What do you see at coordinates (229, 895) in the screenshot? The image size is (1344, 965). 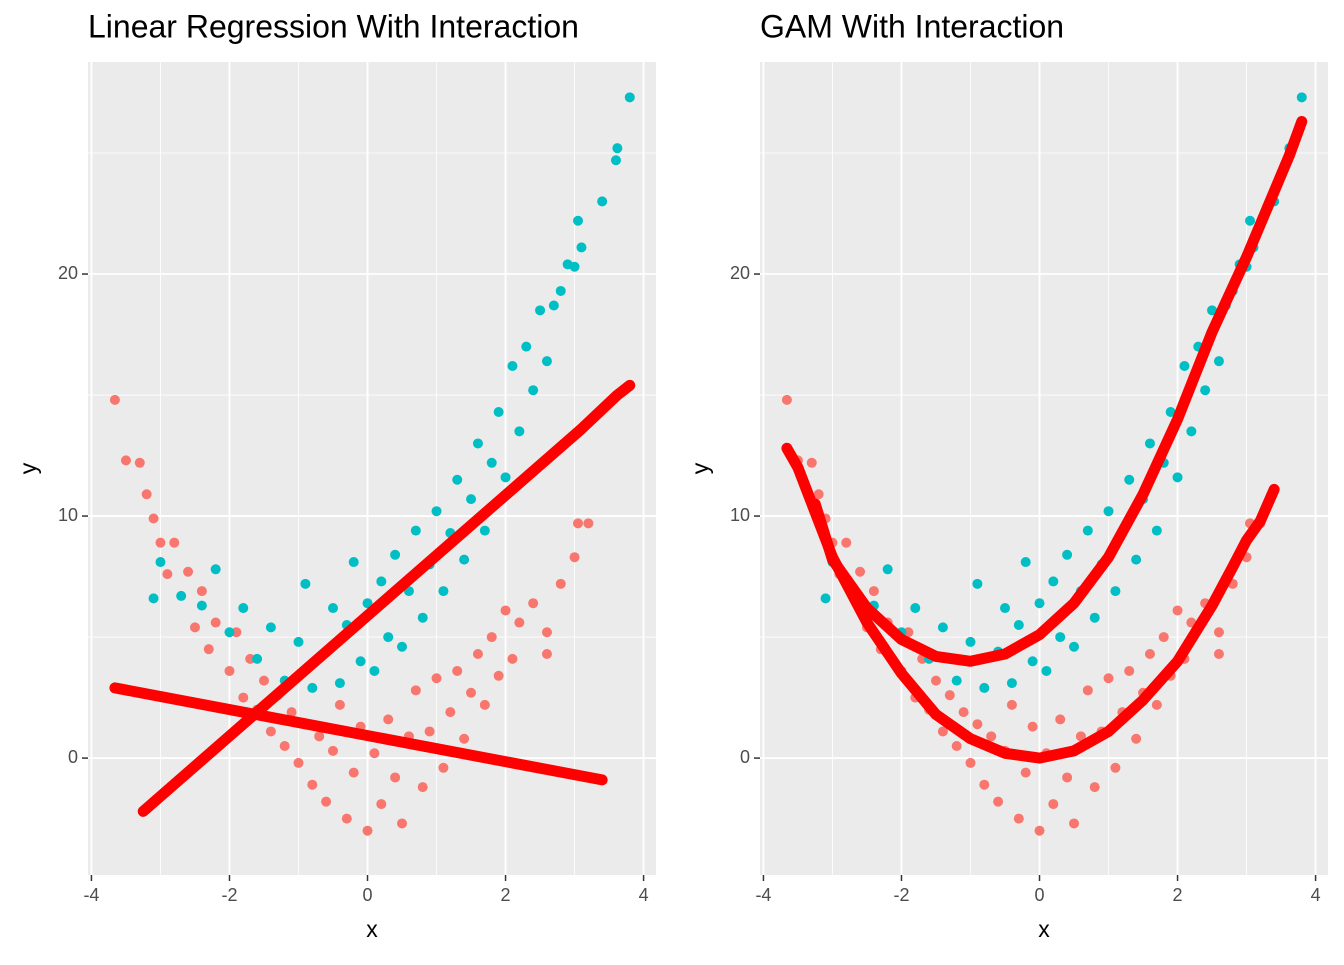 I see `x-tick-label: -2` at bounding box center [229, 895].